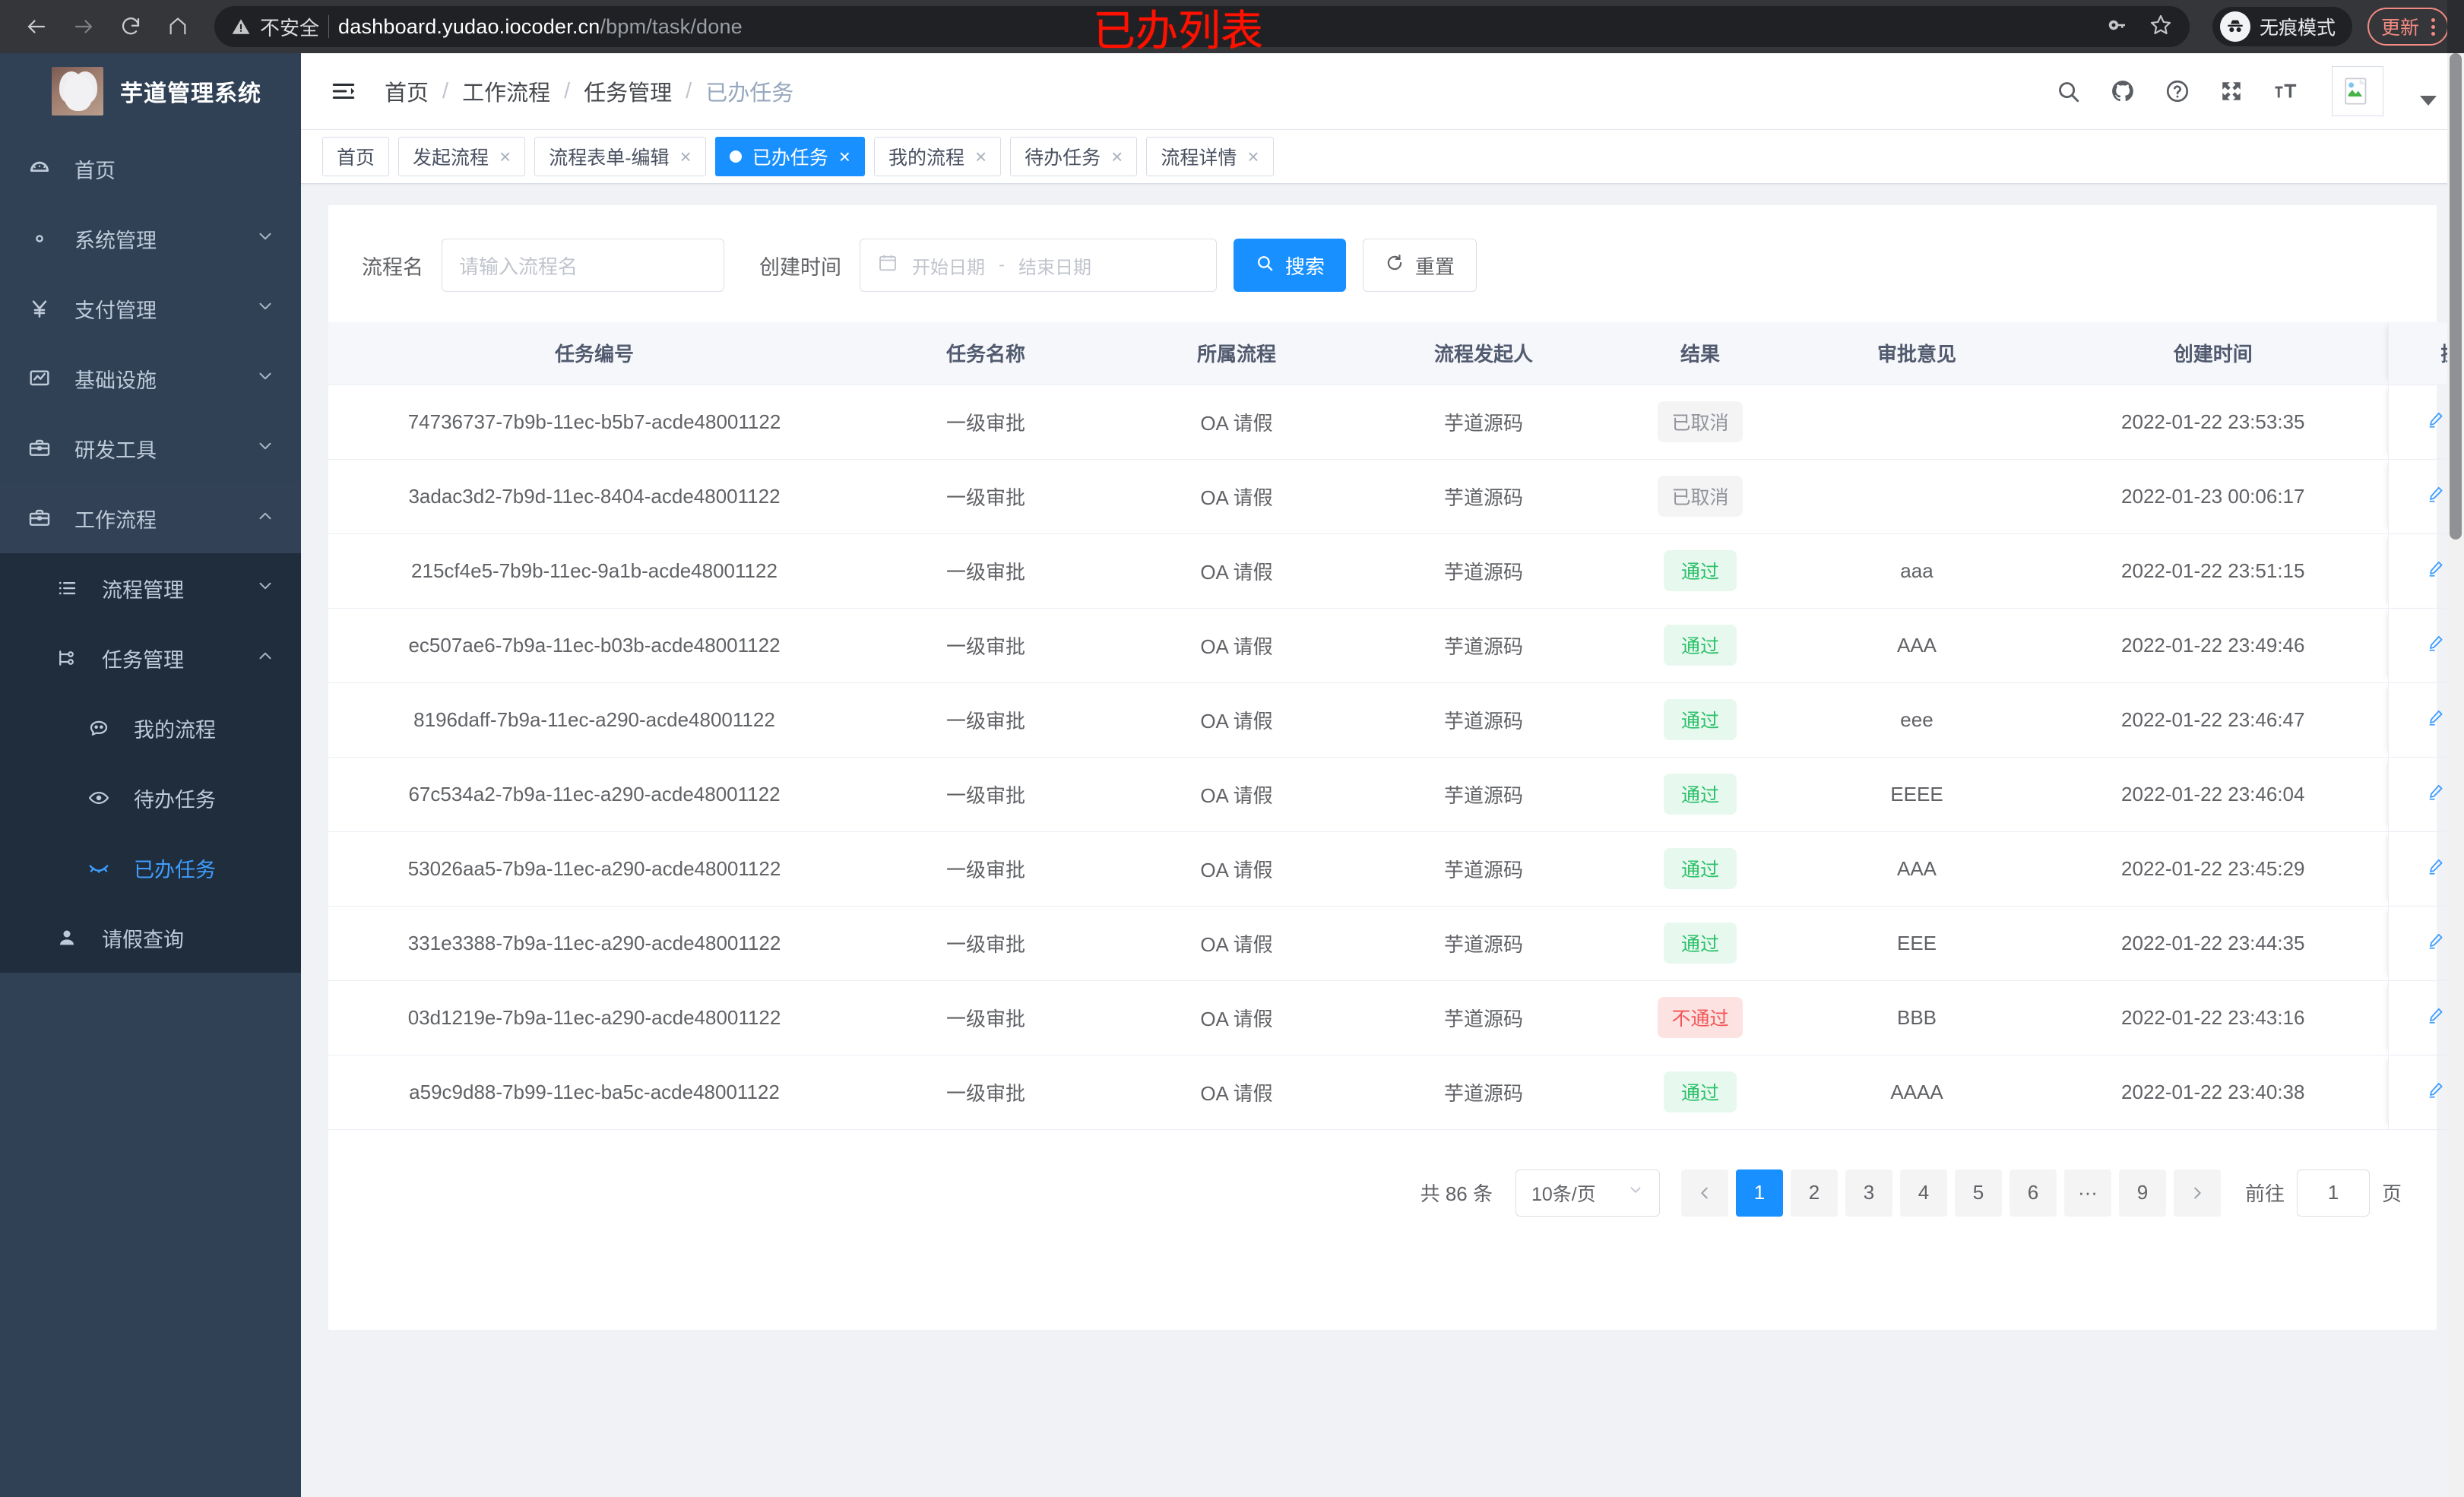 The height and width of the screenshot is (1497, 2464). What do you see at coordinates (594, 353) in the screenshot?
I see `column-header-task-id: 任务编号` at bounding box center [594, 353].